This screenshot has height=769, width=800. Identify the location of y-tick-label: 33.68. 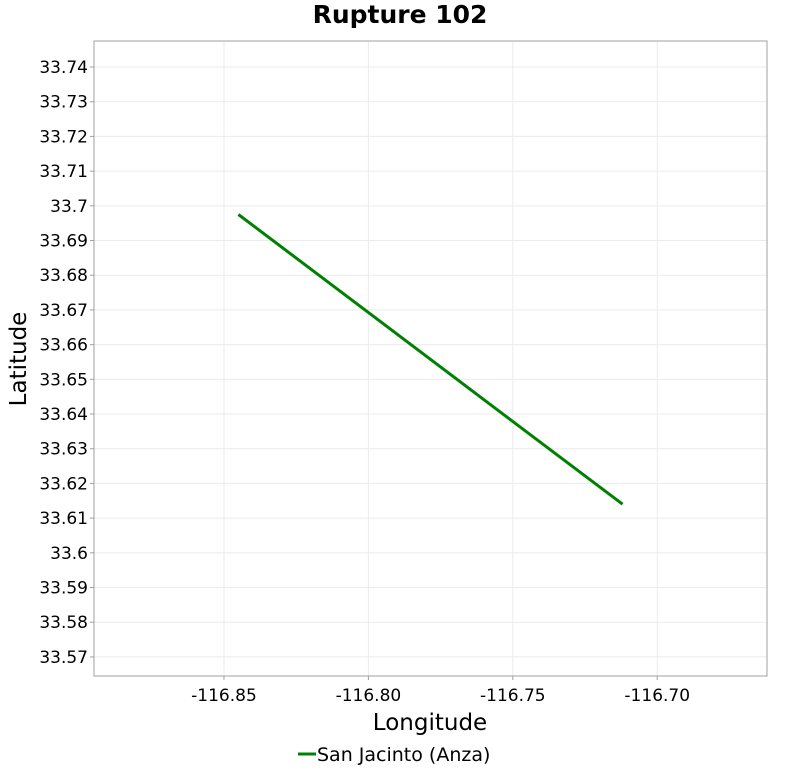
(63, 276).